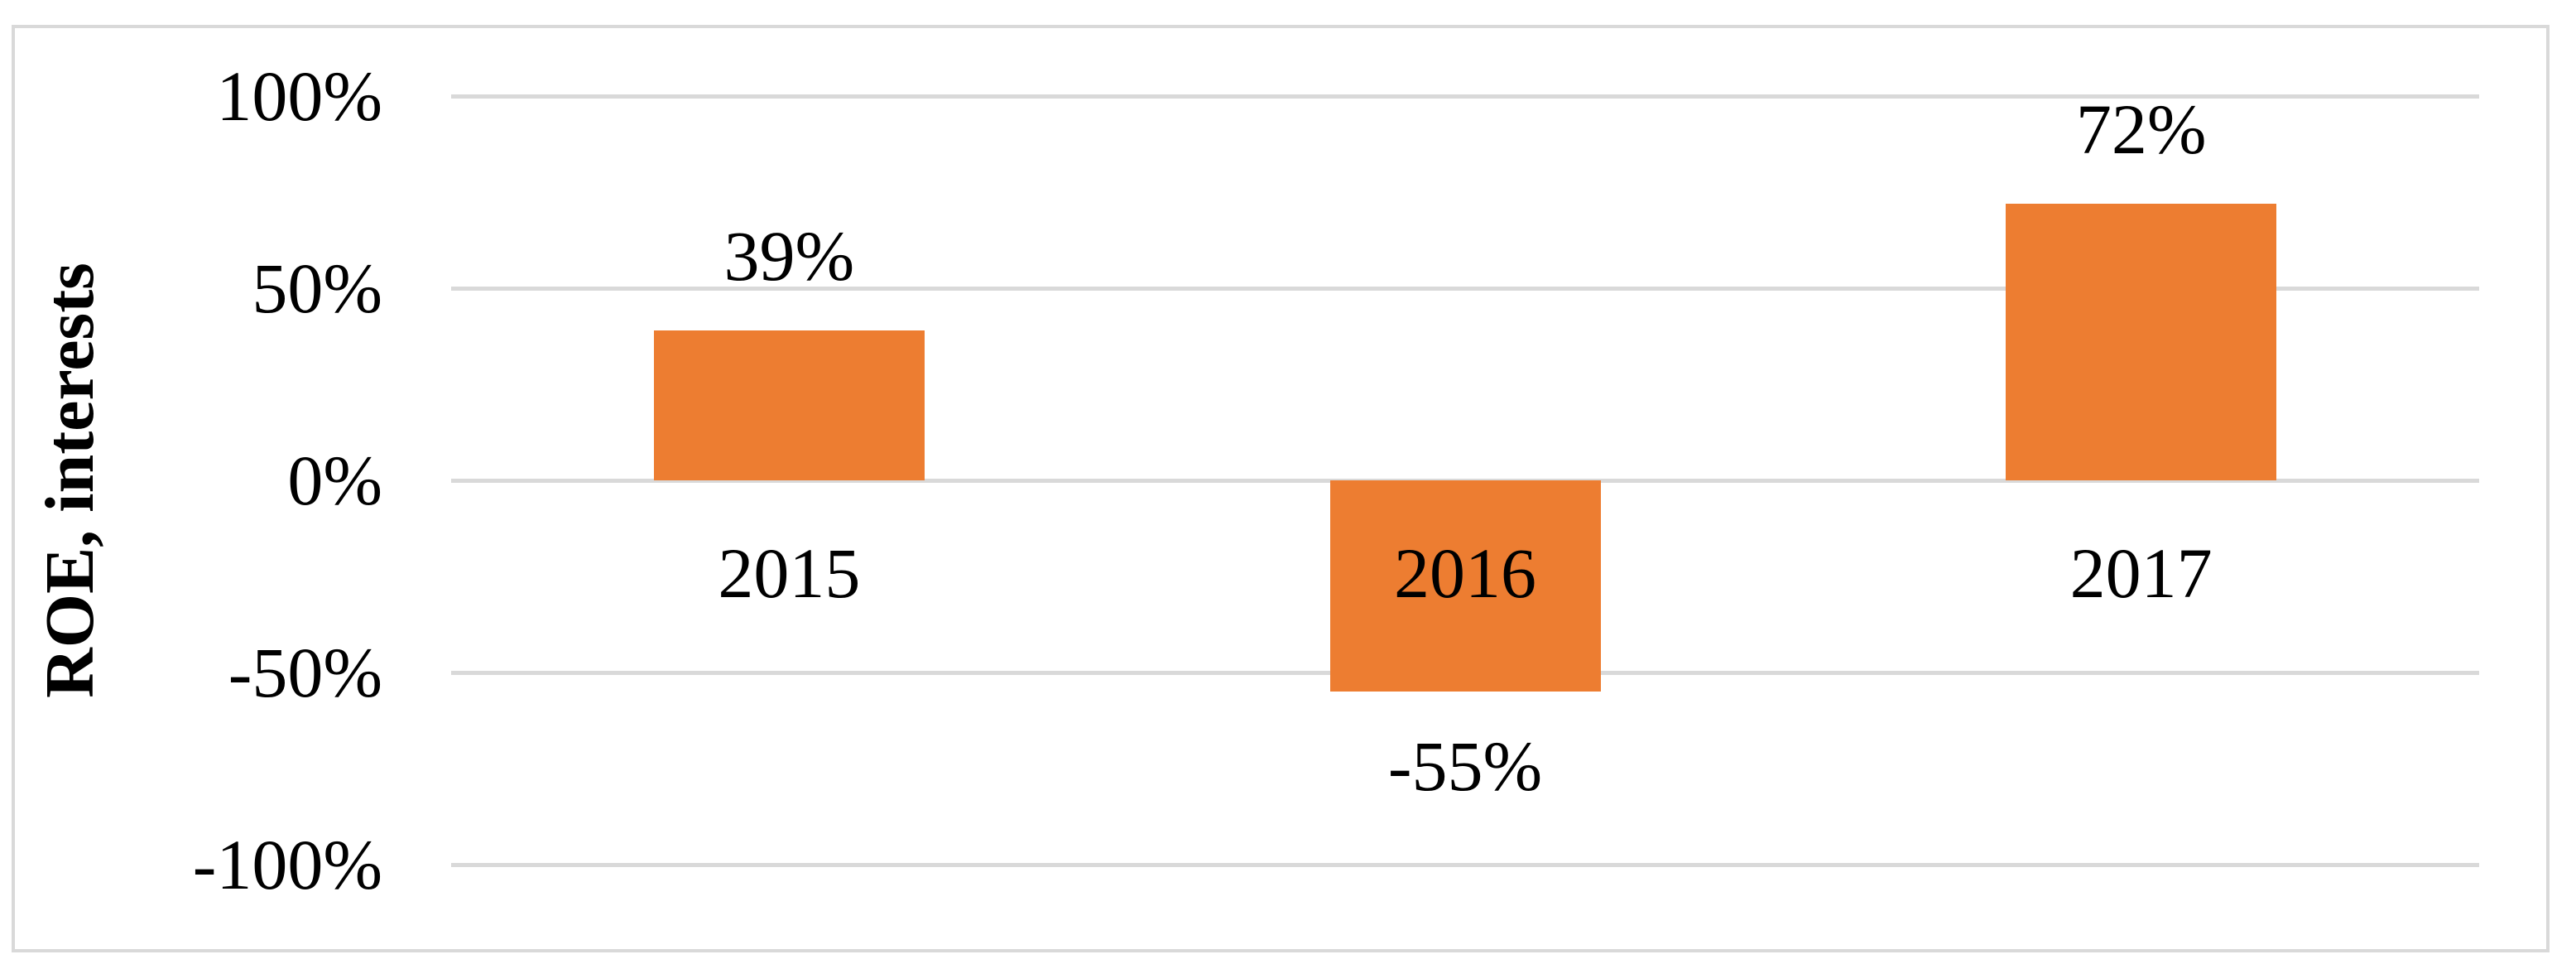 Image resolution: width=2576 pixels, height=964 pixels. What do you see at coordinates (299, 96) in the screenshot?
I see `y-tick-label-100%: 100%` at bounding box center [299, 96].